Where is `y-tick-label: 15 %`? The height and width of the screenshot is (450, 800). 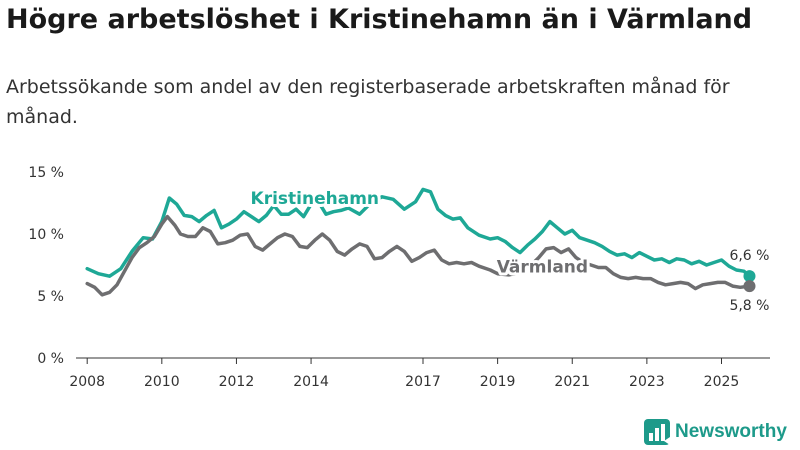 y-tick-label: 15 % is located at coordinates (46, 173).